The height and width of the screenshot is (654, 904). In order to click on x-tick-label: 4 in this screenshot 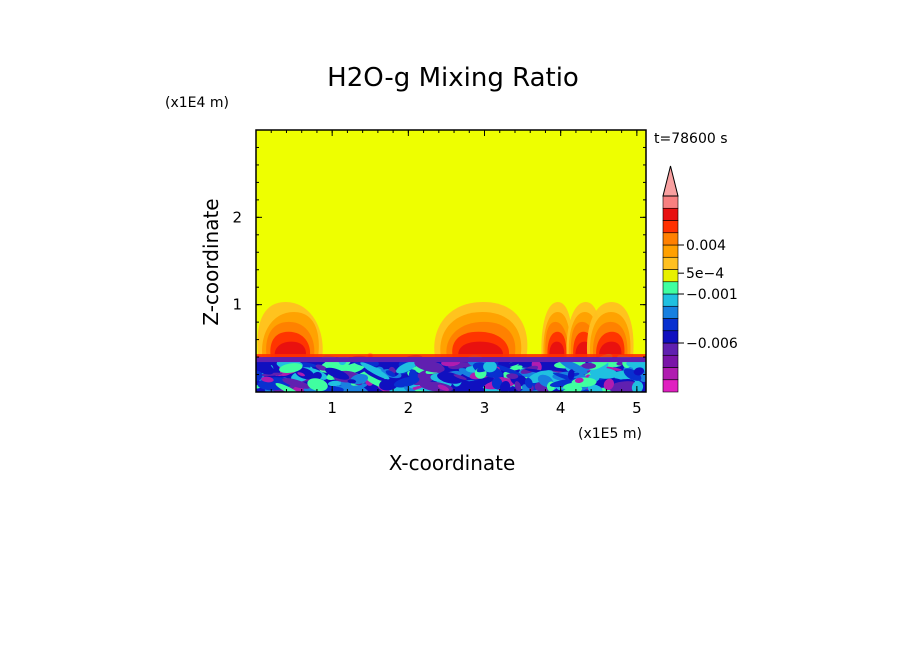, I will do `click(561, 408)`.